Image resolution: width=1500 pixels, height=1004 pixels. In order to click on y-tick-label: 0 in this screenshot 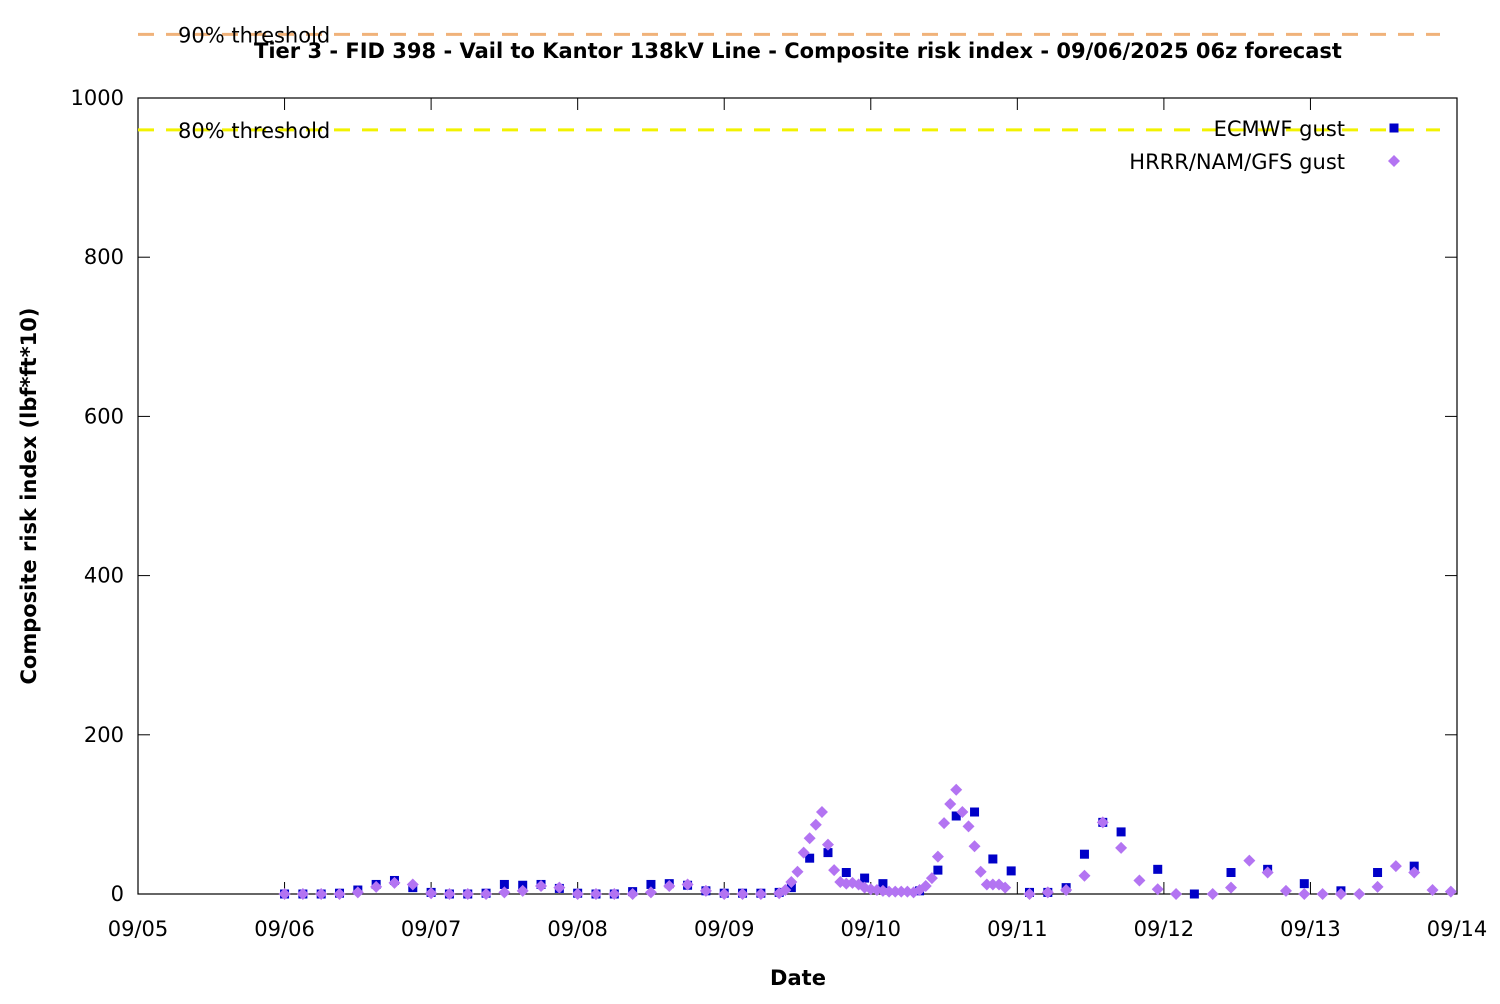, I will do `click(117, 894)`.